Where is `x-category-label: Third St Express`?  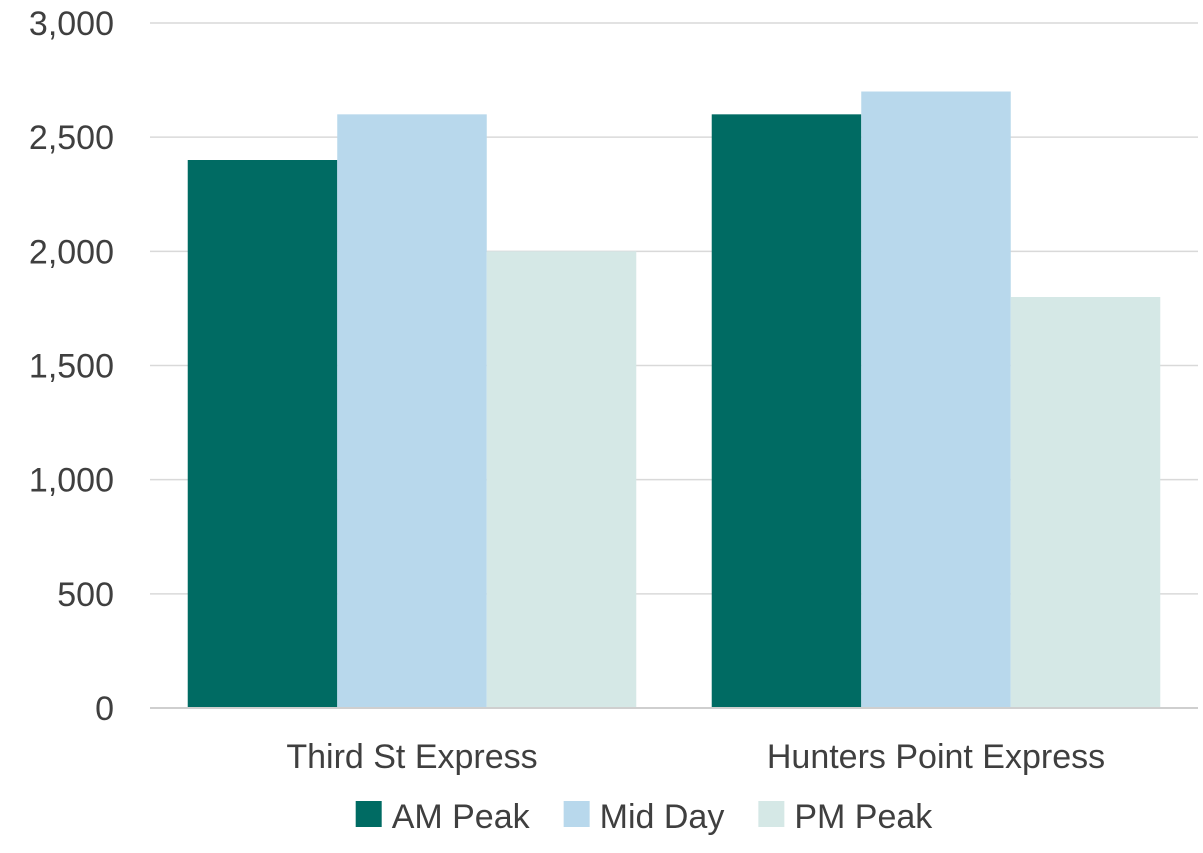
x-category-label: Third St Express is located at coordinates (411, 757).